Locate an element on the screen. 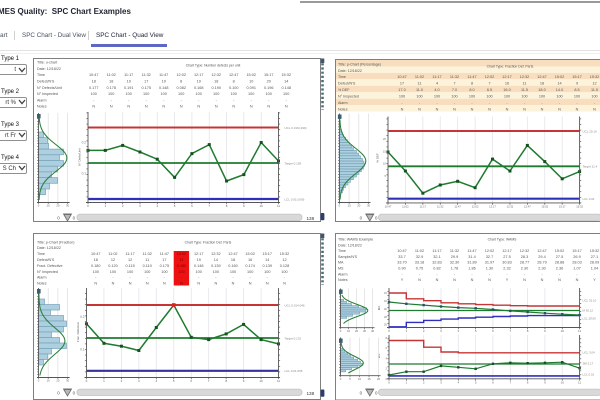 The height and width of the screenshot is (400, 600). svg-text: 1 is located at coordinates (407, 331).